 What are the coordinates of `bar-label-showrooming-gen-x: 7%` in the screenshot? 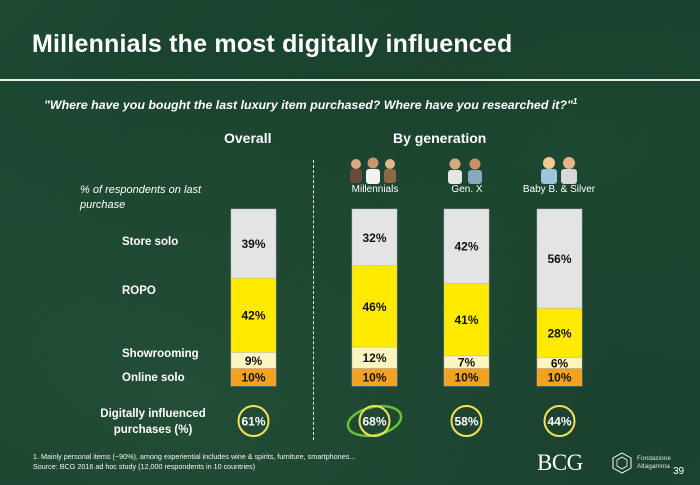 It's located at (467, 363).